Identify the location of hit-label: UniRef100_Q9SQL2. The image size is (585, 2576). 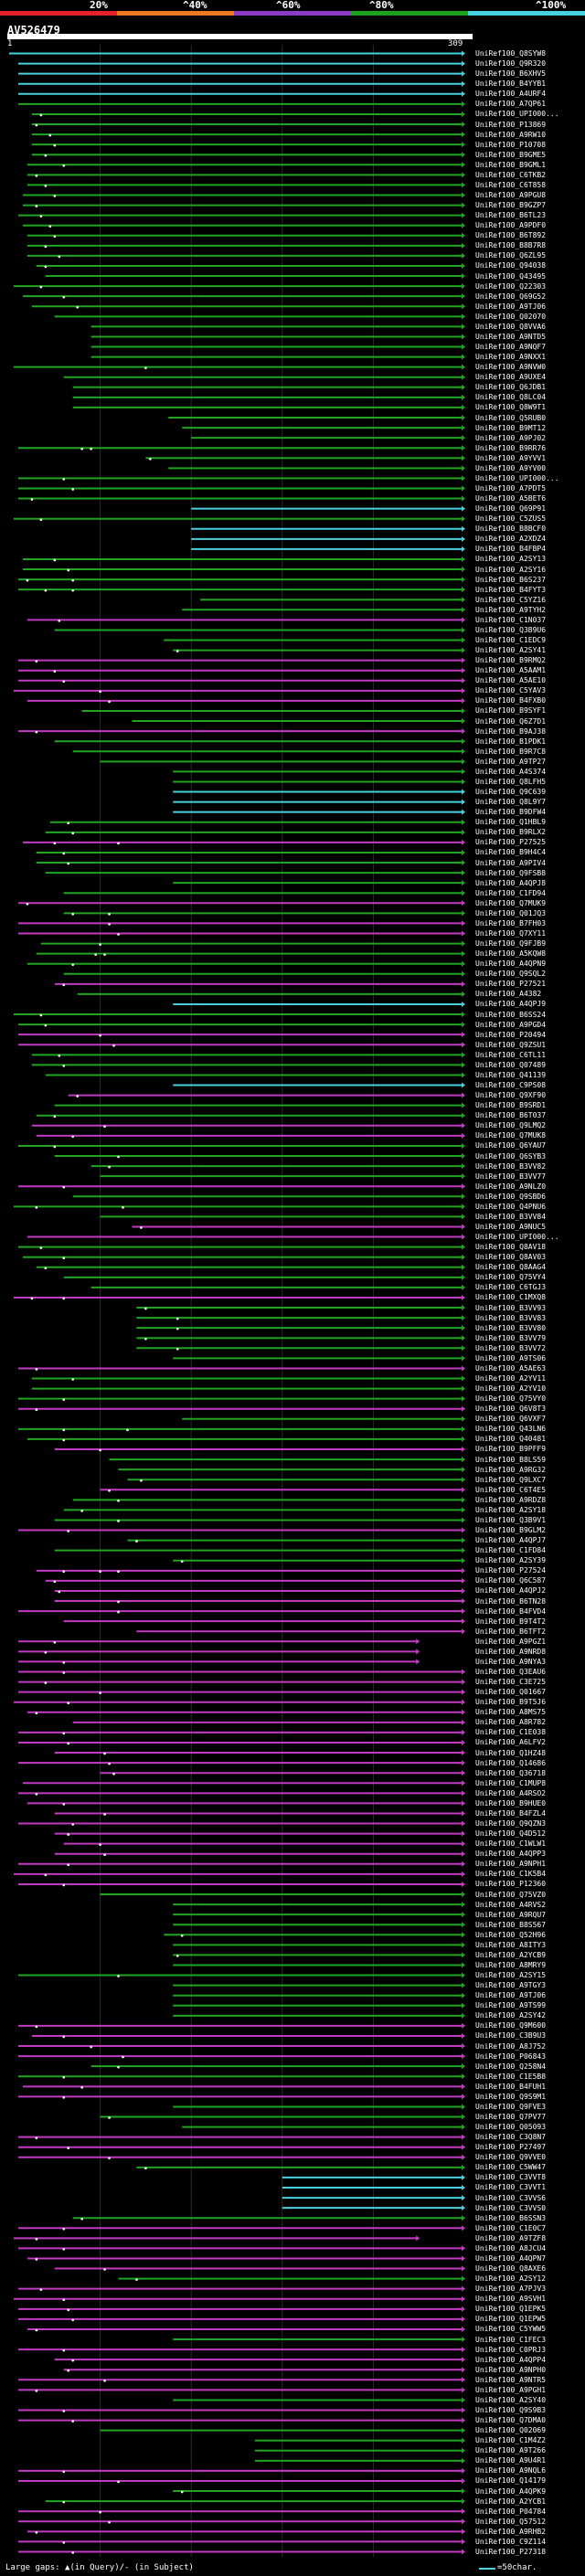
(511, 974).